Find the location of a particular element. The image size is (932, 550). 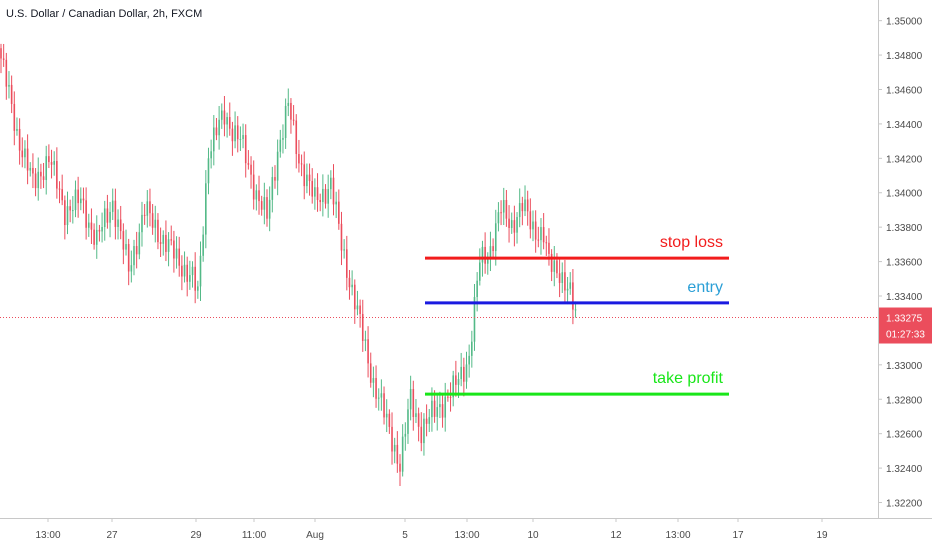

price-tick-label: 1.32200 is located at coordinates (904, 504).